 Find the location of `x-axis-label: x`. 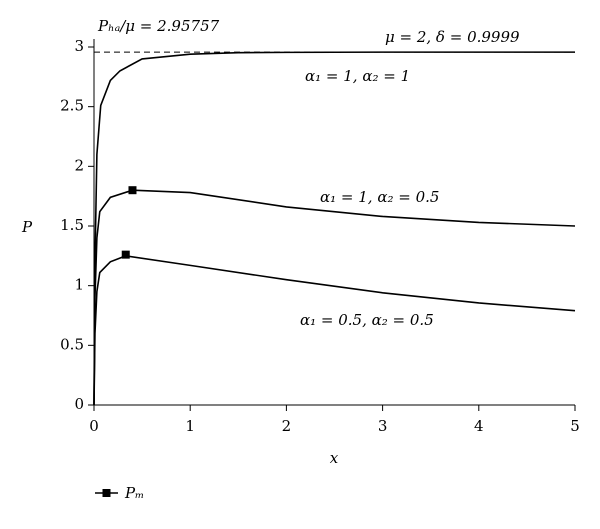

x-axis-label: x is located at coordinates (334, 458).